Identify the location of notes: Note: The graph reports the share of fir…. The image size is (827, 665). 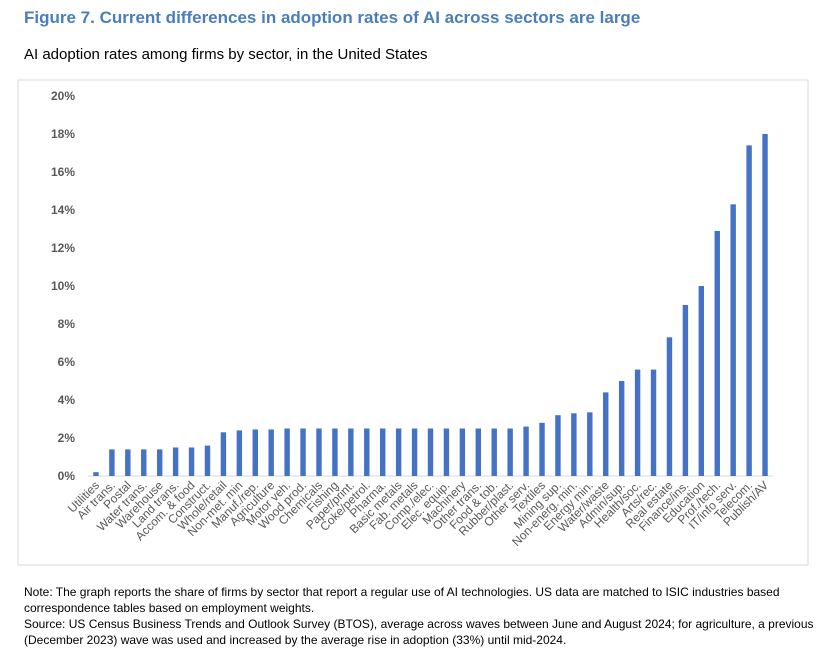
(419, 616).